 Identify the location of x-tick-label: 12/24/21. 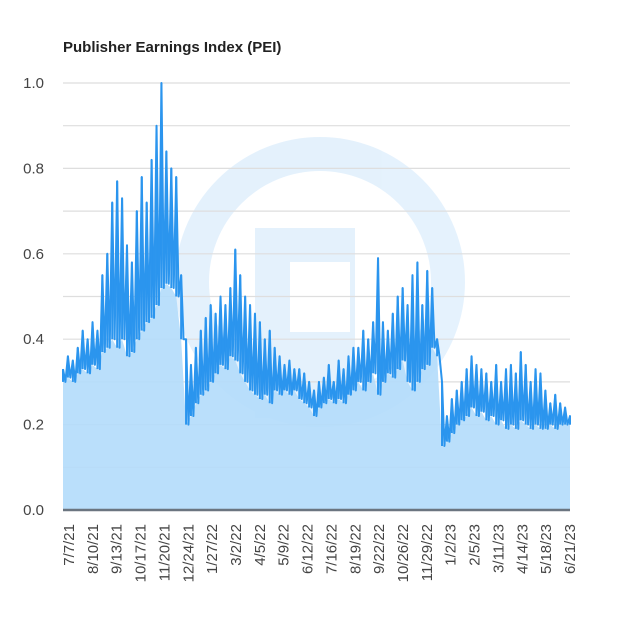
(188, 553).